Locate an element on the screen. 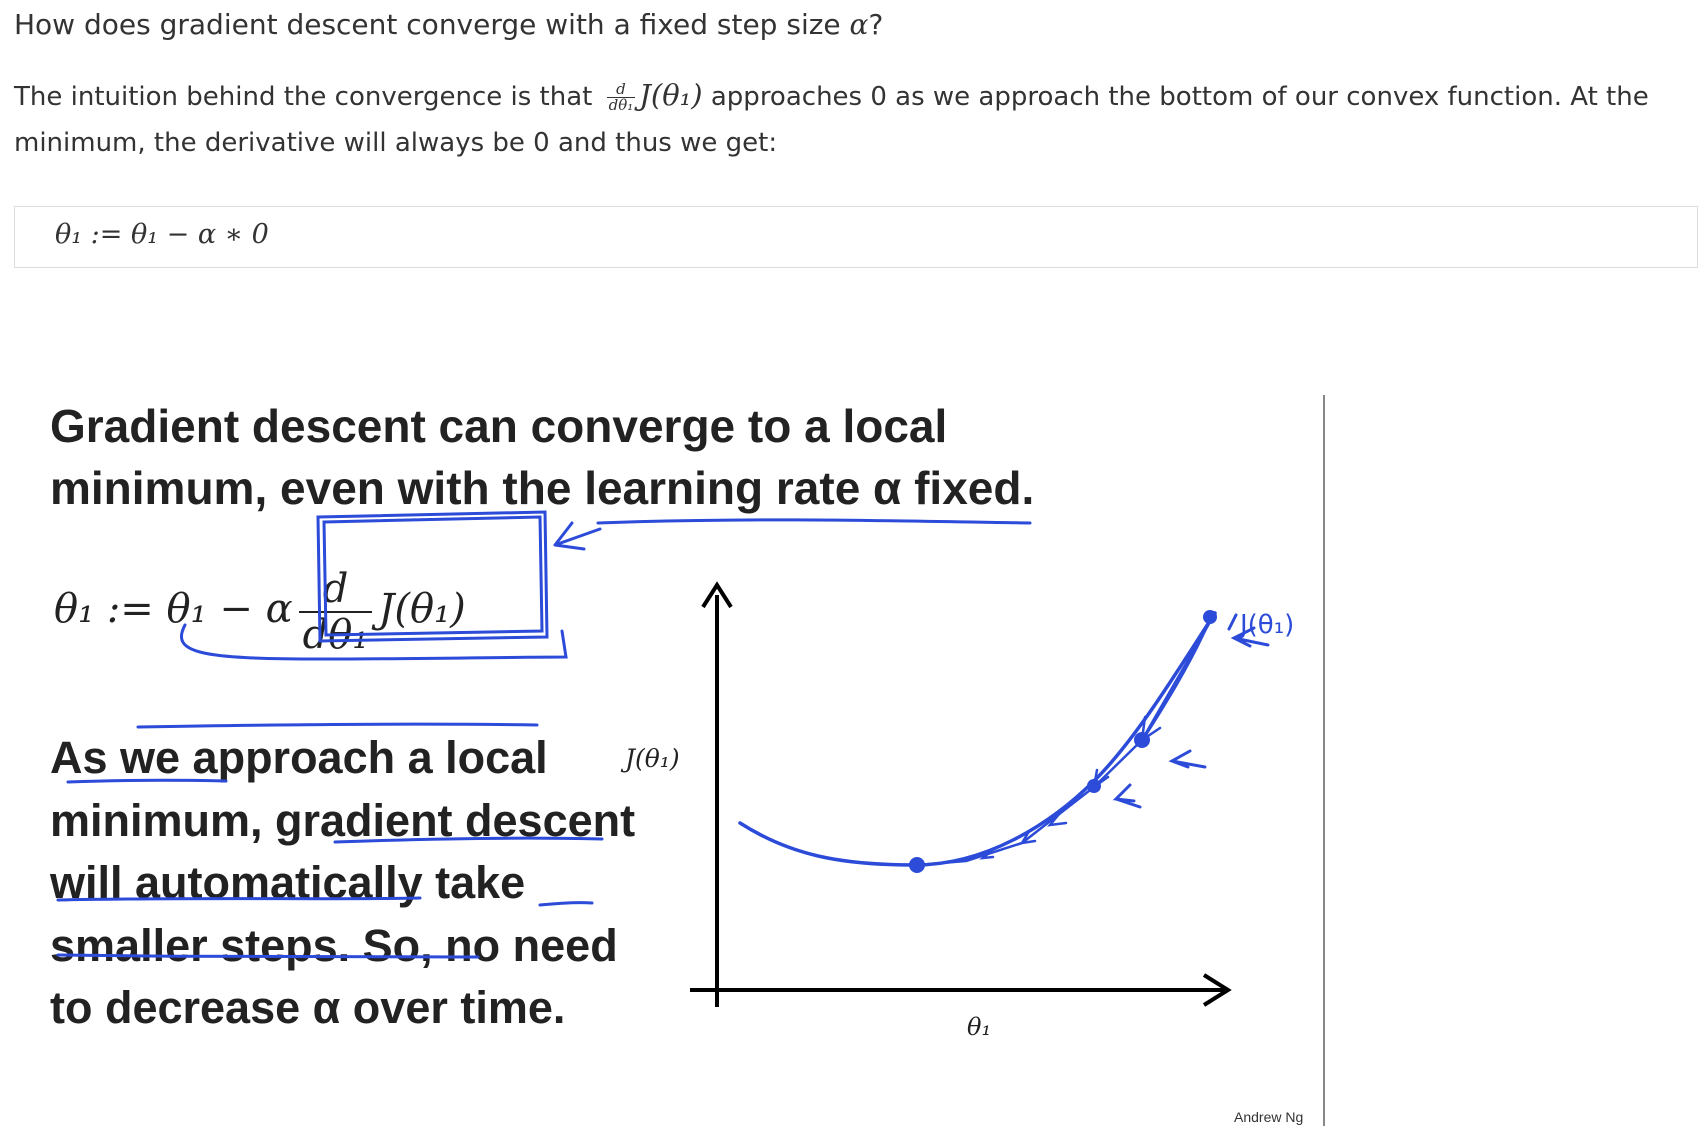  slide-eq-right: J(θ₁) is located at coordinates (422, 609).